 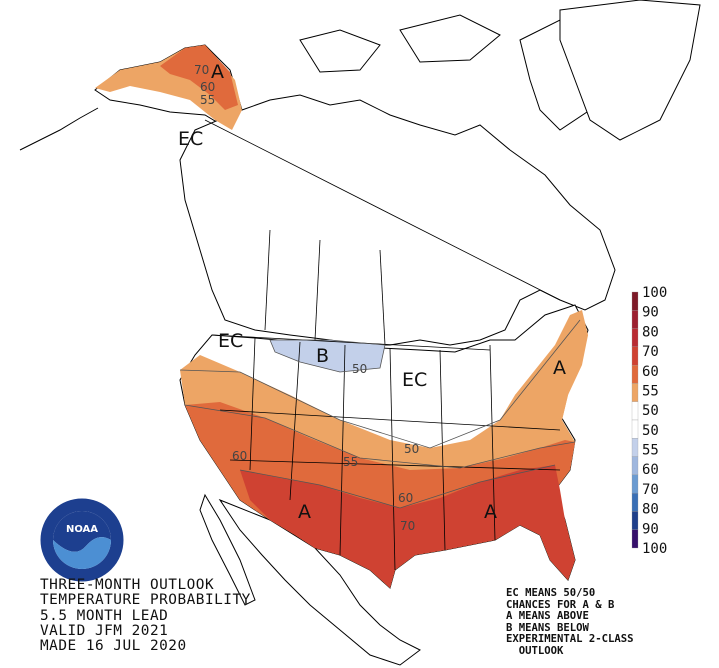 I want to click on note-line: B MEANS BELOW, so click(x=547, y=627).